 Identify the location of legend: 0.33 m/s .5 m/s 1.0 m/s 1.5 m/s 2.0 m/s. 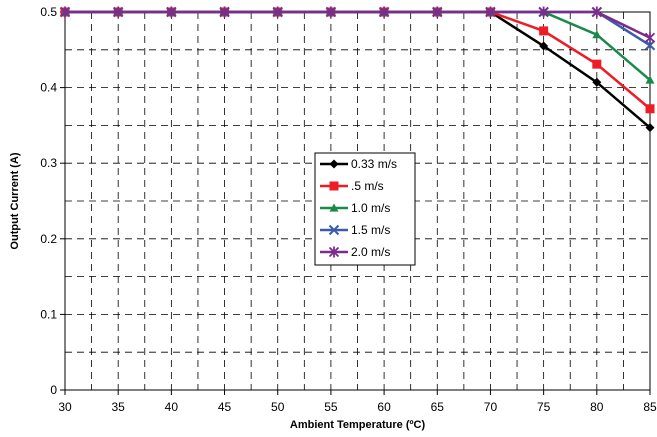
(365, 209).